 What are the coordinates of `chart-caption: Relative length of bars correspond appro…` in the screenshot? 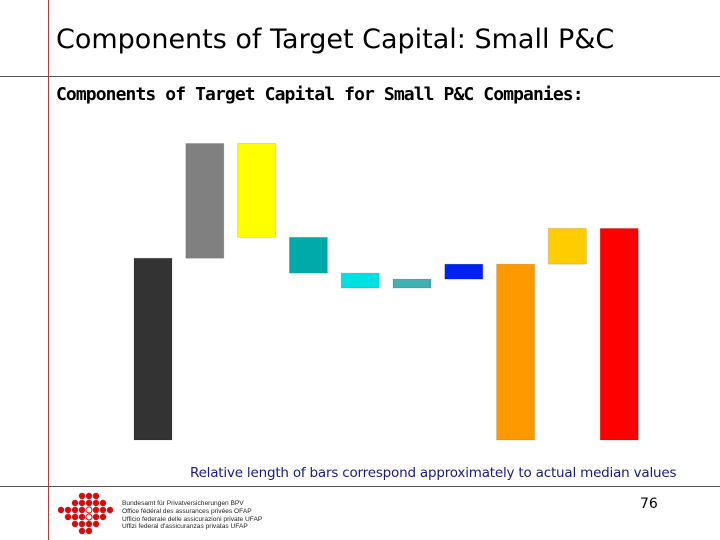 It's located at (433, 473).